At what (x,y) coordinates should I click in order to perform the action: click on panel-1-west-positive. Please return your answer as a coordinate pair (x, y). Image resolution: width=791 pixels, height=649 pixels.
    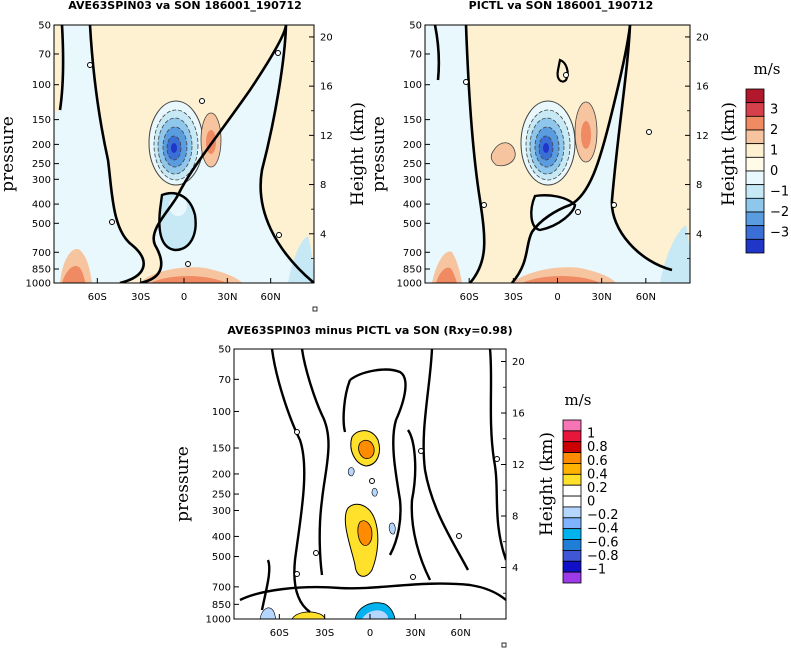
    Looking at the image, I should click on (59, 68).